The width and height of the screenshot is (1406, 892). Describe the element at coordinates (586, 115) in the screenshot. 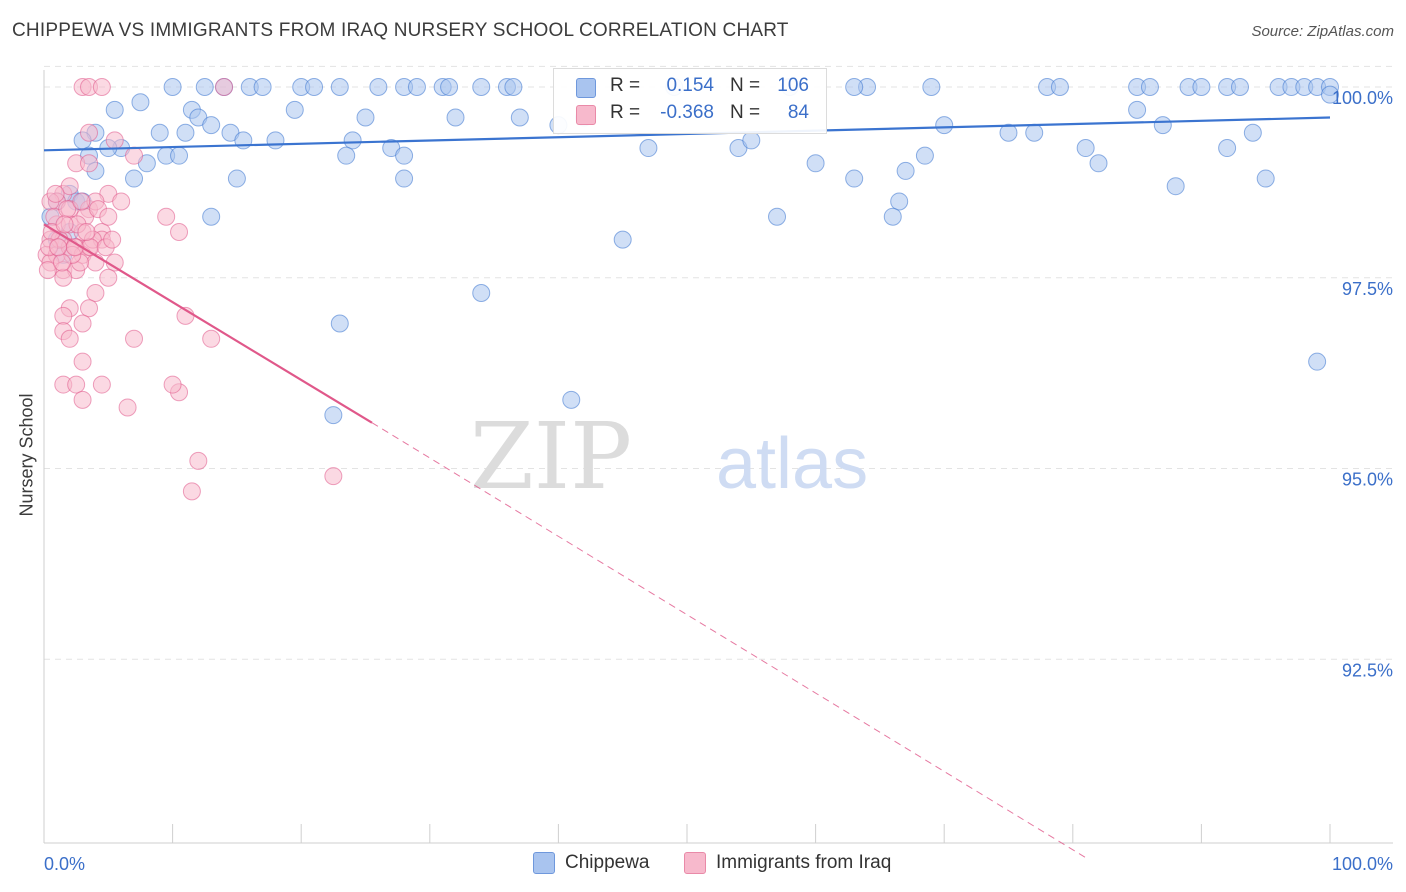

I see `stats-swatch-iraq` at that location.